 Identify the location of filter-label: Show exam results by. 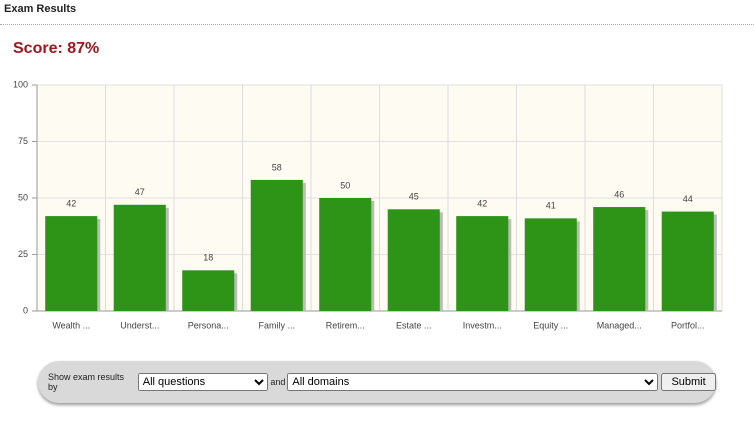
(86, 382).